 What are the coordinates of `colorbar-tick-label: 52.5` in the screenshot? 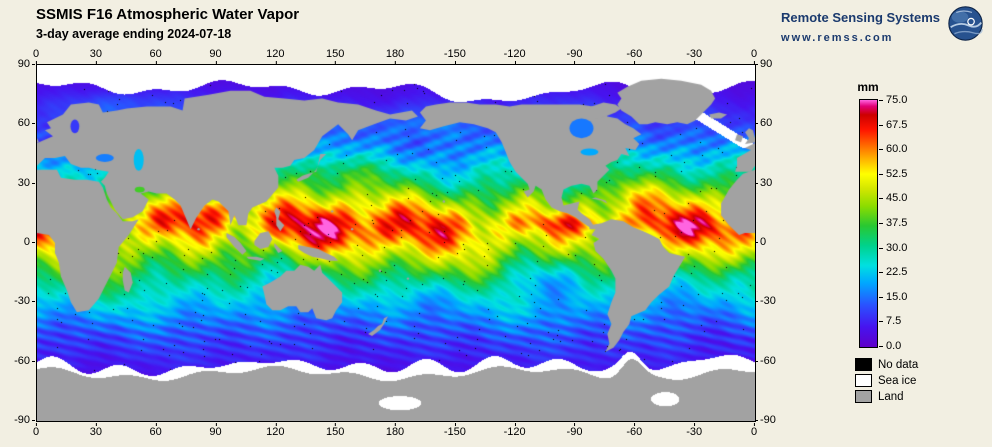 It's located at (893, 173).